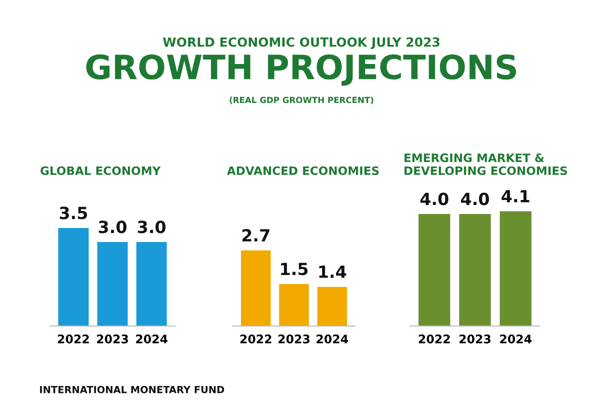 Image resolution: width=603 pixels, height=411 pixels. Describe the element at coordinates (302, 100) in the screenshot. I see `text: (REAL GDP GROWTH PERCENT)` at that location.